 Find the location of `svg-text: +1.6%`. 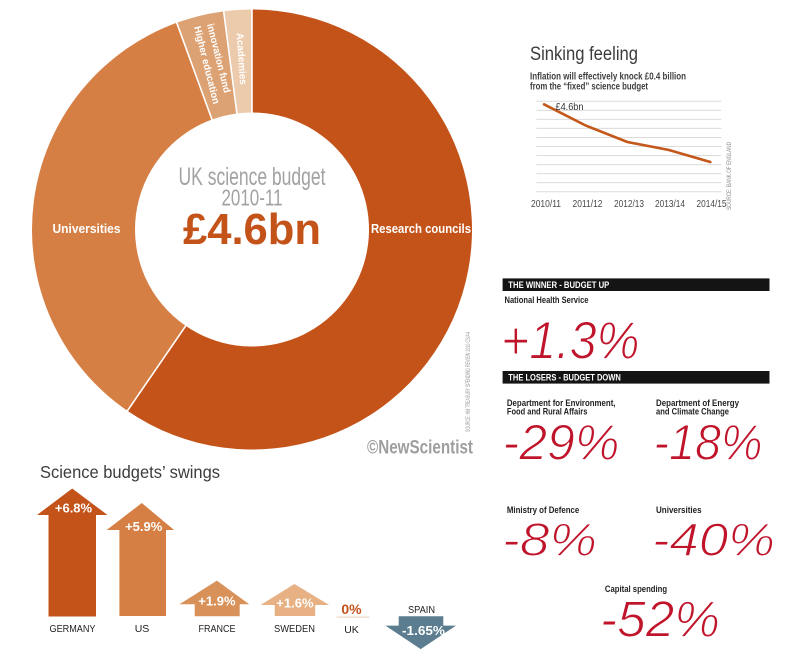

svg-text: +1.6% is located at coordinates (295, 603).